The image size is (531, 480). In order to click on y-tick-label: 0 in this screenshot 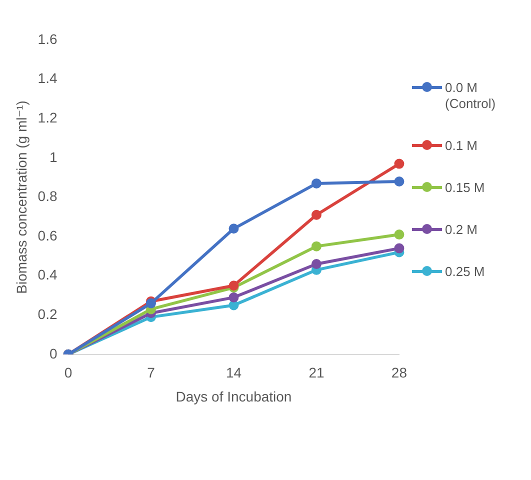, I will do `click(53, 353)`.